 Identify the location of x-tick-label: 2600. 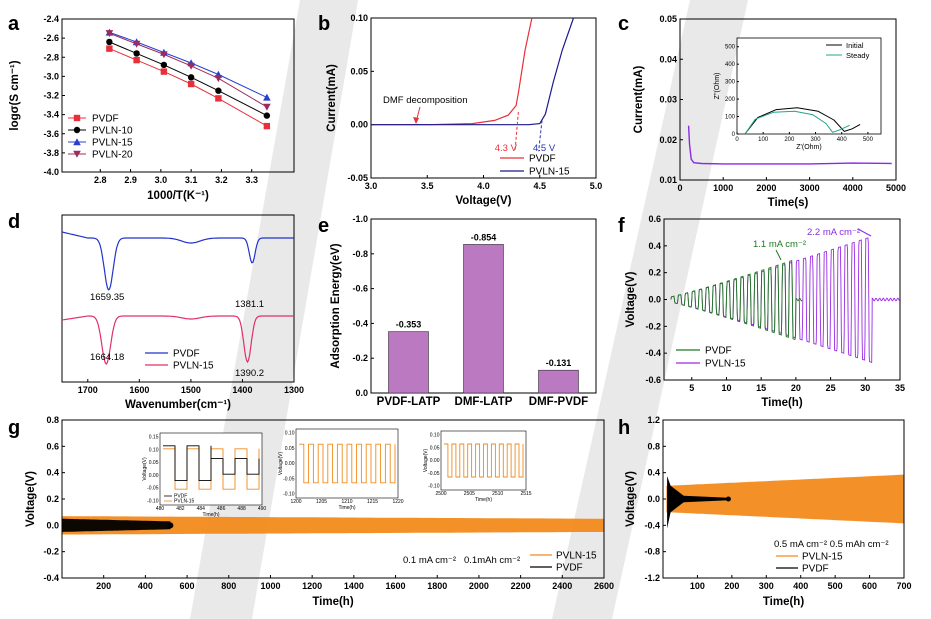
(604, 586).